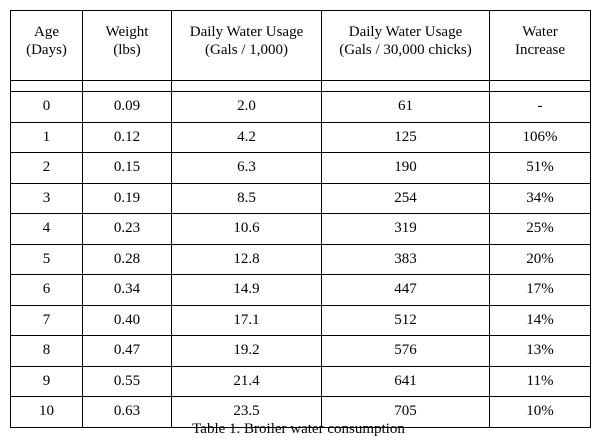 The width and height of the screenshot is (597, 446). What do you see at coordinates (246, 50) in the screenshot?
I see `header-water-per-1000-line2: (Gals / 1,000)` at bounding box center [246, 50].